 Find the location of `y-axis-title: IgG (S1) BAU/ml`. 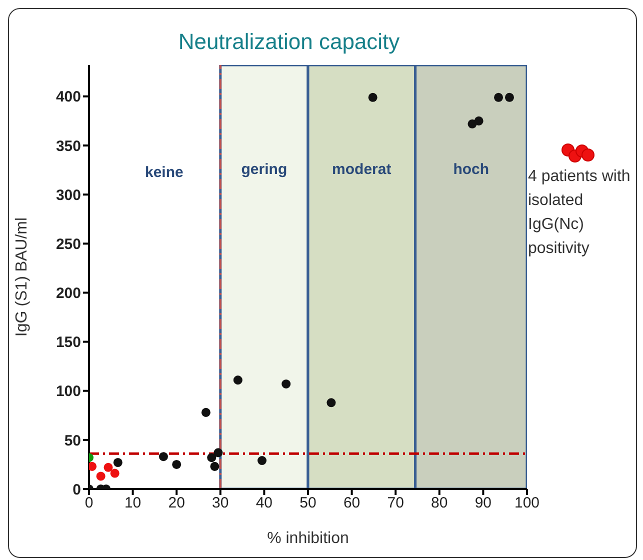

y-axis-title: IgG (S1) BAU/ml is located at coordinates (22, 277).